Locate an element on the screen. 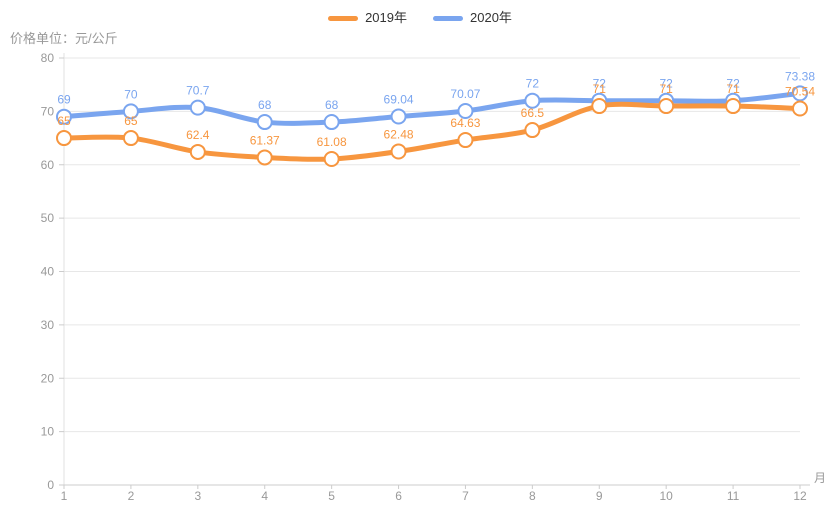 The width and height of the screenshot is (840, 523). data-point-2019年-3 is located at coordinates (197, 151).